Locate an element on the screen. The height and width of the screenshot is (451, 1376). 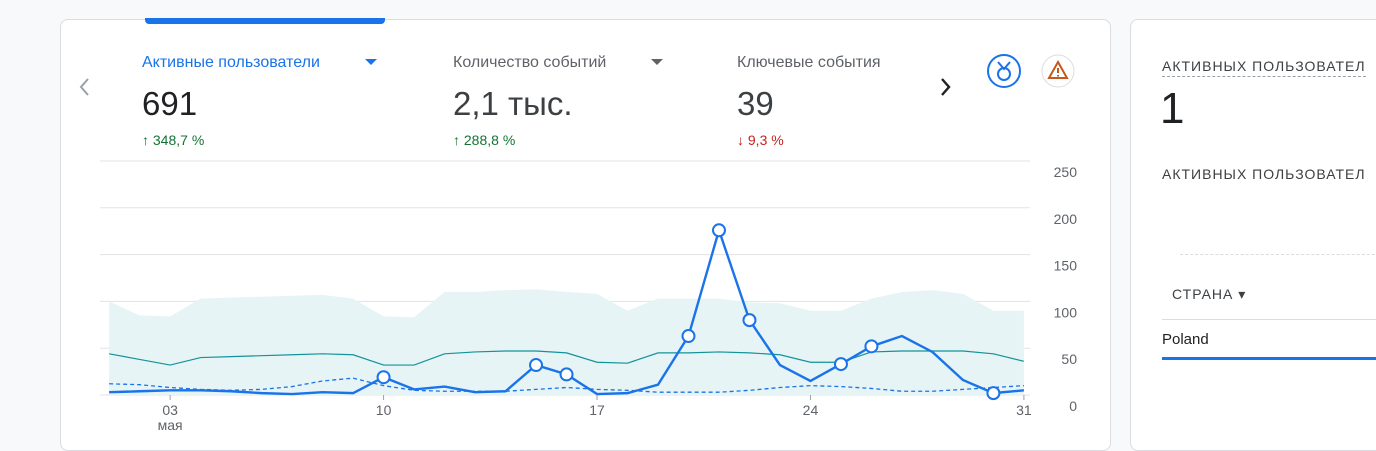
x-tick-label: 31 is located at coordinates (1024, 410).